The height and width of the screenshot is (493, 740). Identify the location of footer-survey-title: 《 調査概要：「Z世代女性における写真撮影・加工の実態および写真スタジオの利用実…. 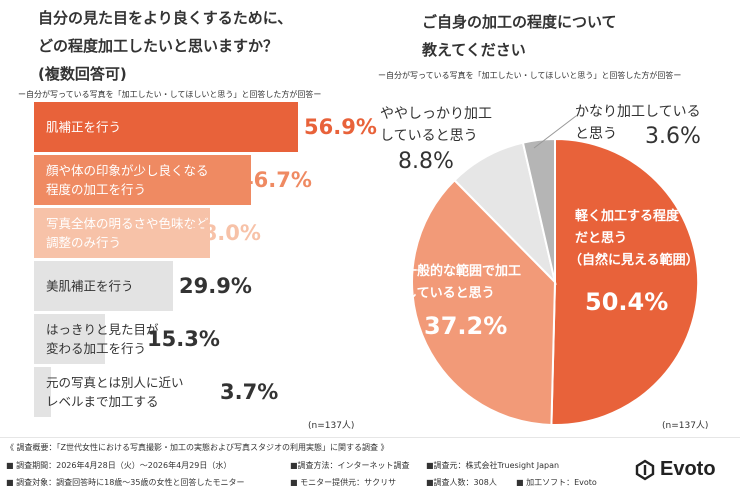
(197, 447).